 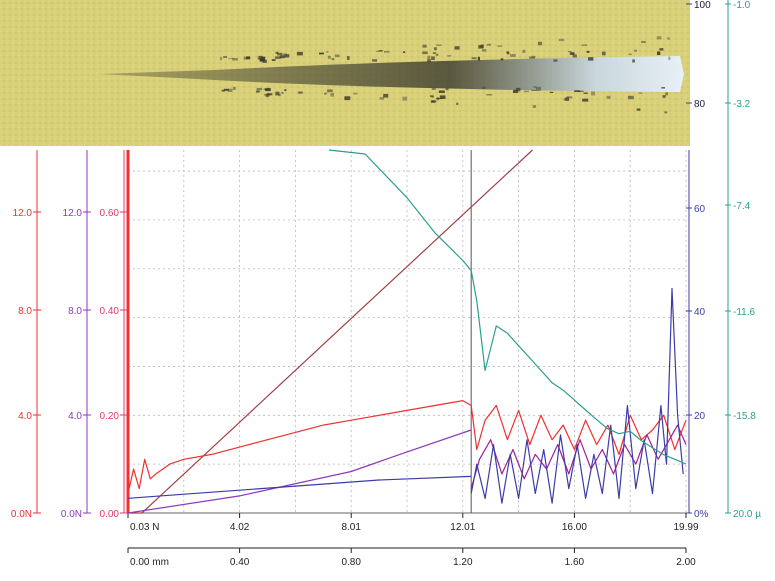 What do you see at coordinates (742, 104) in the screenshot?
I see `axis-tick-label: -3.2` at bounding box center [742, 104].